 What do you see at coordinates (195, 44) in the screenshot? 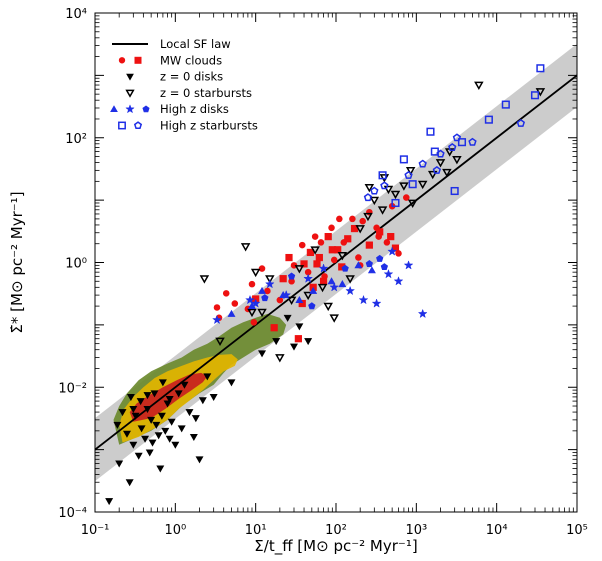
I see `legend-label: Local SF law` at bounding box center [195, 44].